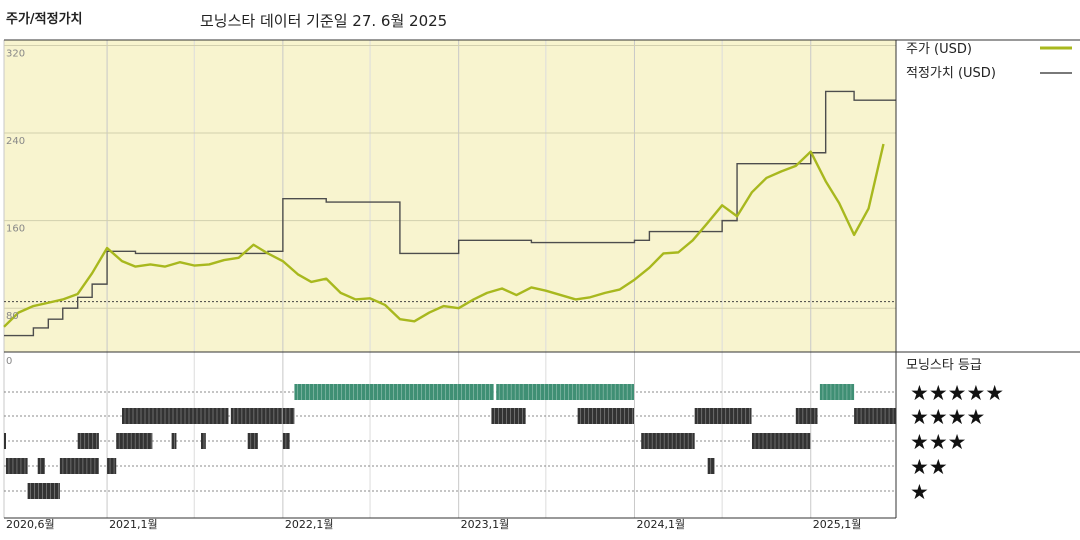 The image size is (1080, 540). Describe the element at coordinates (9, 361) in the screenshot. I see `rating-zero-label: 0` at that location.